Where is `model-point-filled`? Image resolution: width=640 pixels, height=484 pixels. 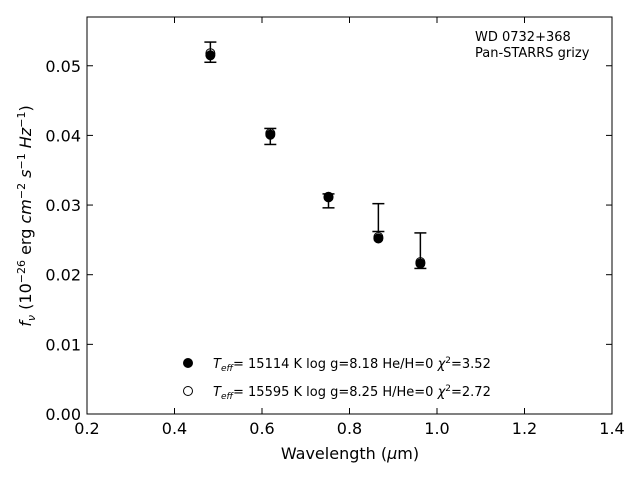 model-point-filled is located at coordinates (210, 55).